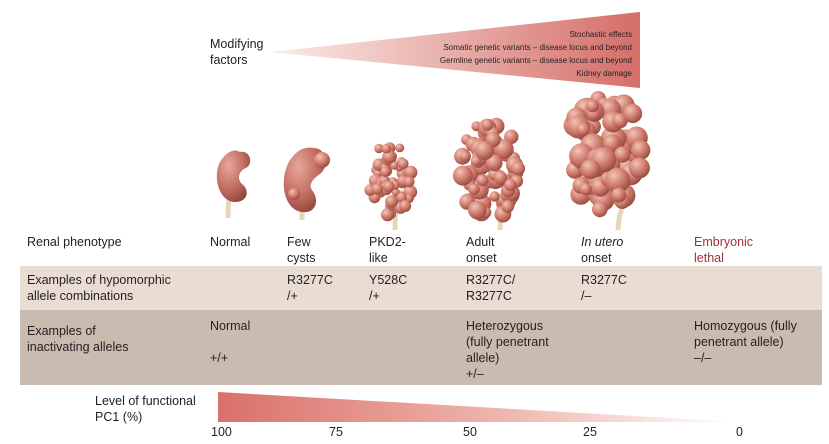 The height and width of the screenshot is (444, 829). I want to click on pc1-label-line1: Level of functional, so click(145, 401).